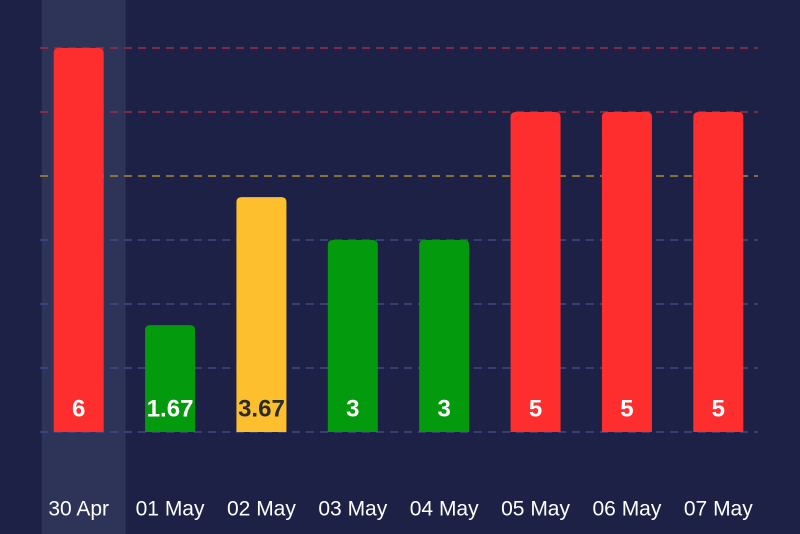 Image resolution: width=800 pixels, height=534 pixels. I want to click on x-tick-label: 03 May, so click(352, 509).